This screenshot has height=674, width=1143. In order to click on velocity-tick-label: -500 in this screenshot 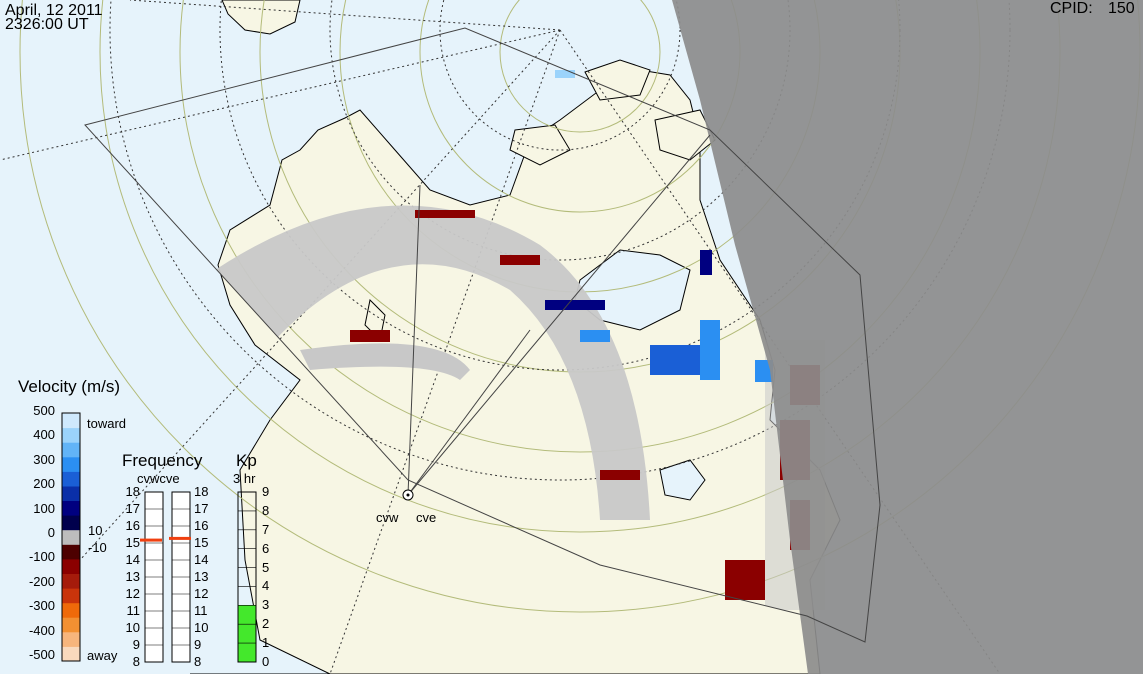, I will do `click(41, 654)`.